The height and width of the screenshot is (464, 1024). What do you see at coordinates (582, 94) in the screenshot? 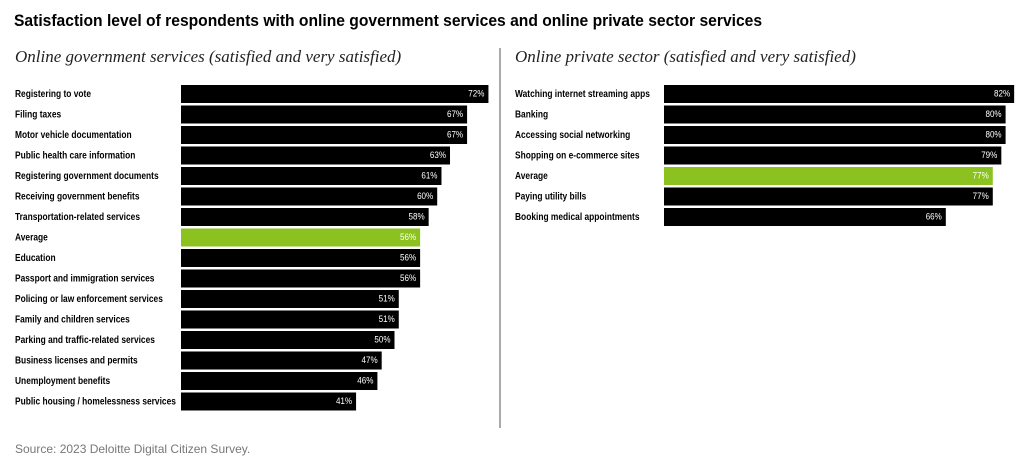
I see `category-label: Watching internet streaming apps` at bounding box center [582, 94].